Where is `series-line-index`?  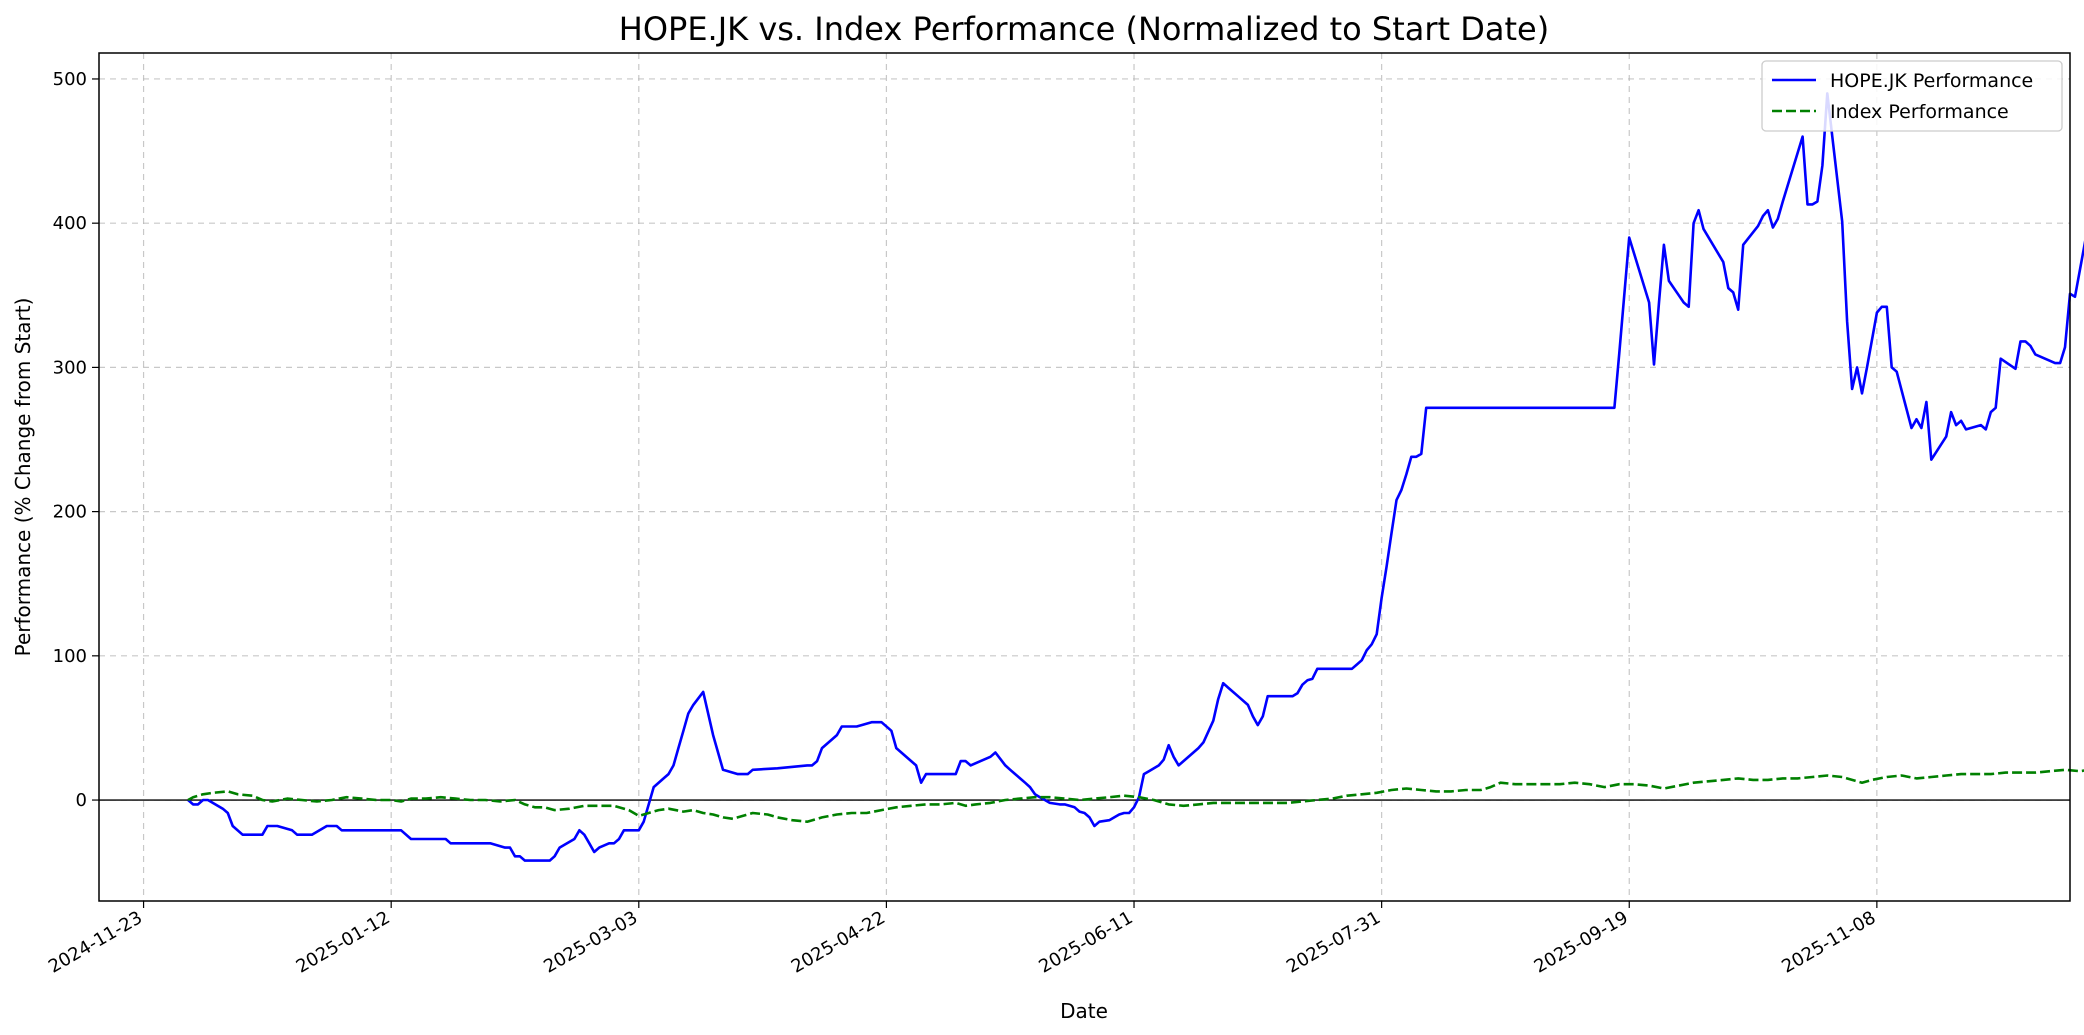 series-line-index is located at coordinates (1135, 795).